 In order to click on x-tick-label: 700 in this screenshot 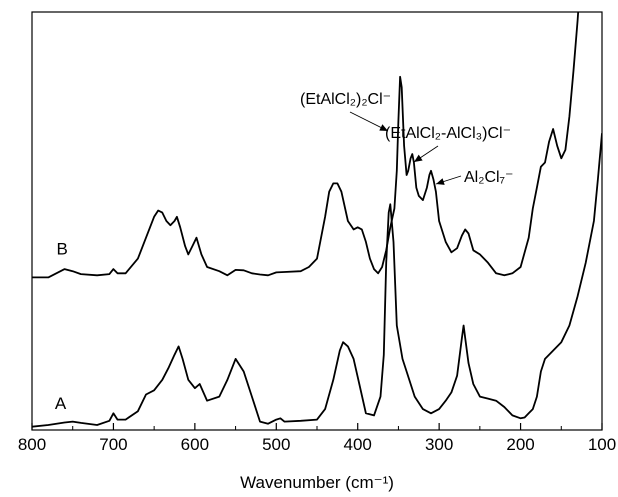, I will do `click(113, 444)`.